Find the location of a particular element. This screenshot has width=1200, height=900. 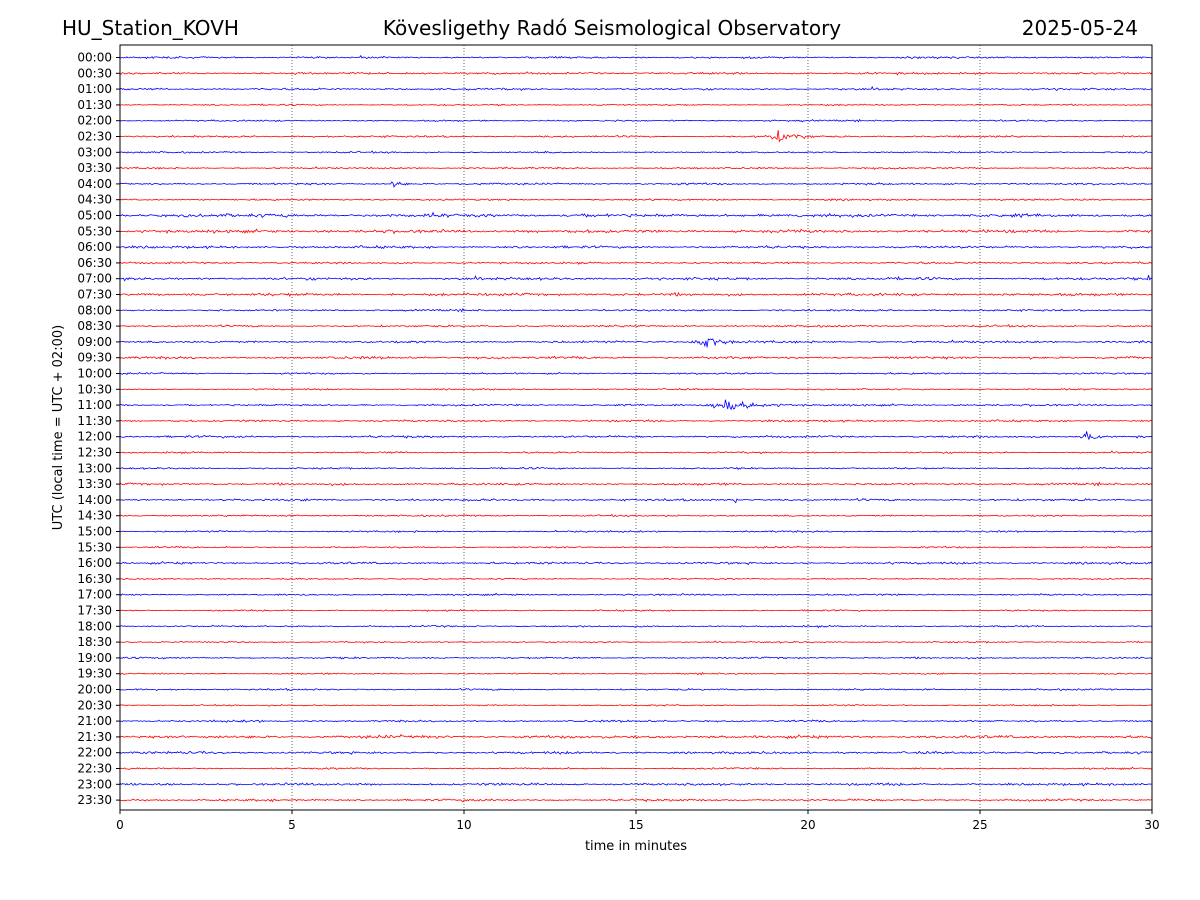

row-time-label: 16:30 is located at coordinates (94, 579).